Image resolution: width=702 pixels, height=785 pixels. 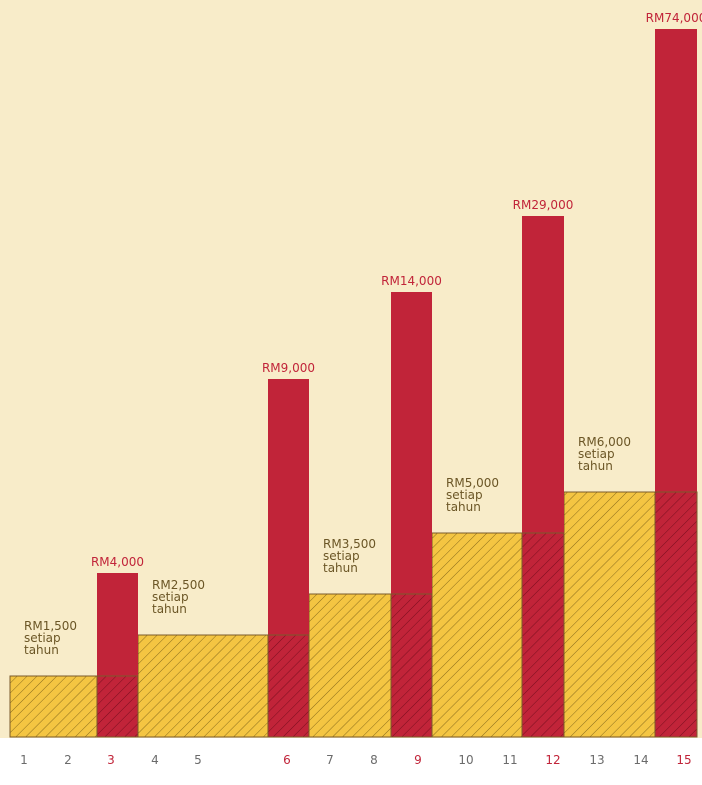 What do you see at coordinates (198, 760) in the screenshot?
I see `year-tick-label: 5` at bounding box center [198, 760].